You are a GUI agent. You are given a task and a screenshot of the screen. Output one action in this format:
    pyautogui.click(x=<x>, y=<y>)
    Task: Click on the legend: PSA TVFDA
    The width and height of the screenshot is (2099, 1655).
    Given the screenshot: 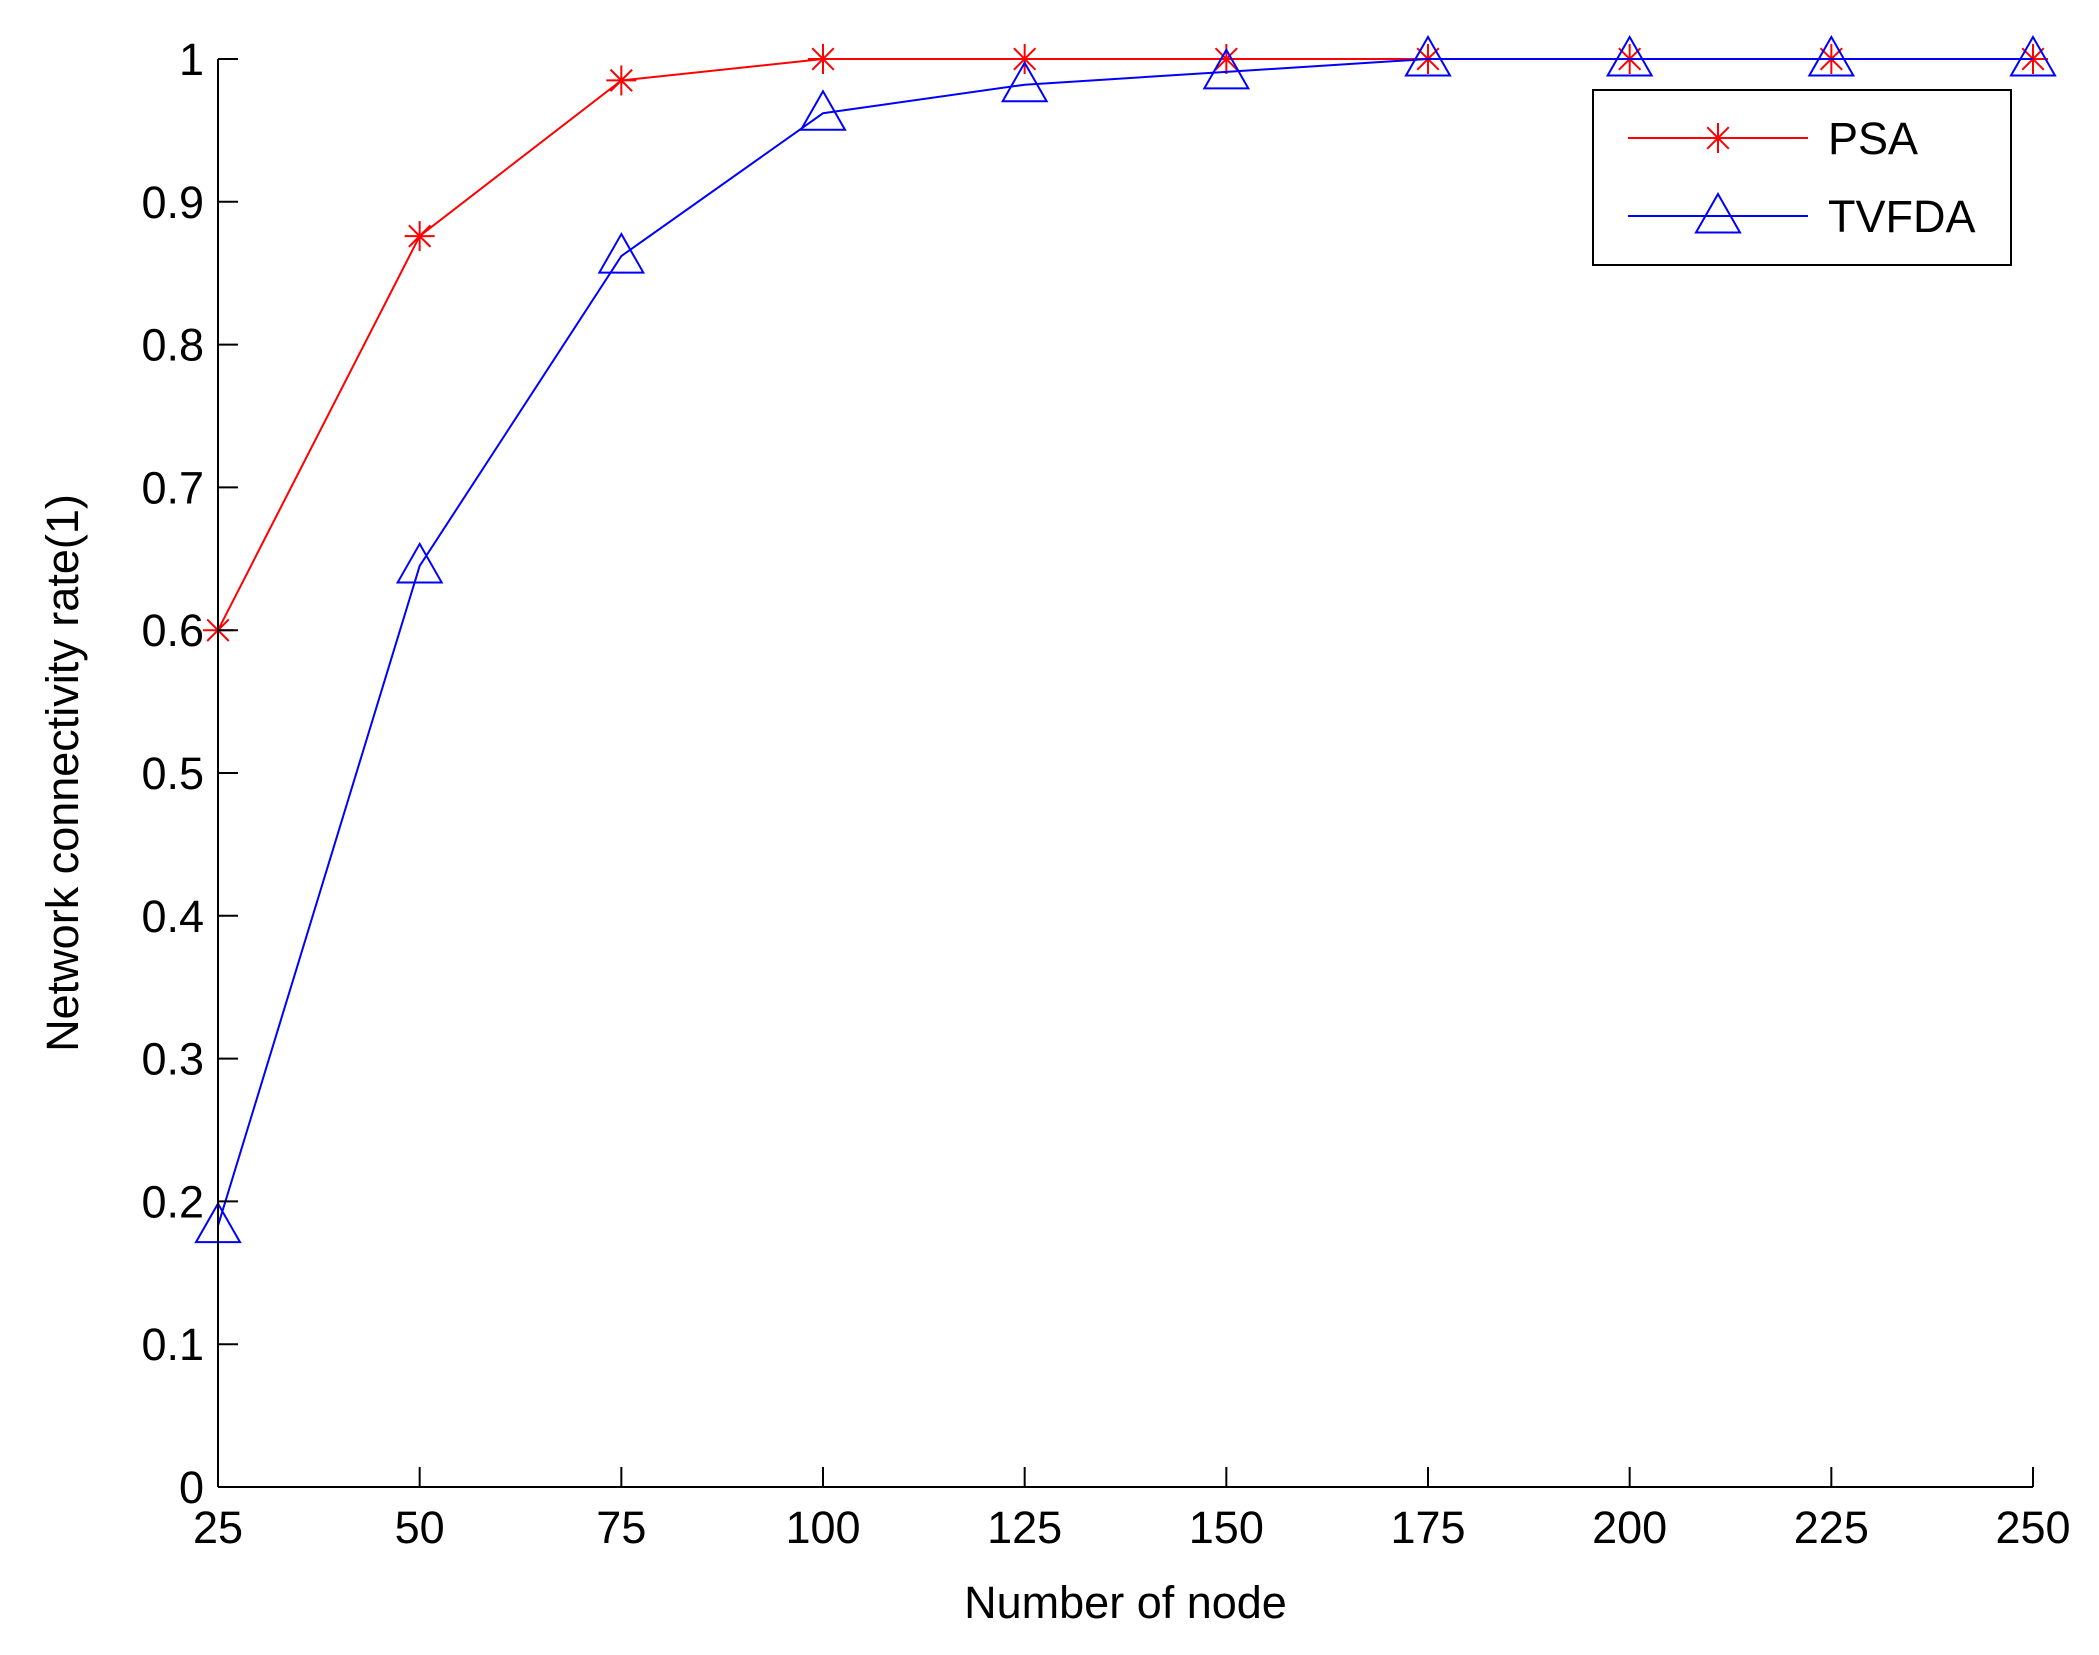 What is the action you would take?
    pyautogui.click(x=1802, y=177)
    